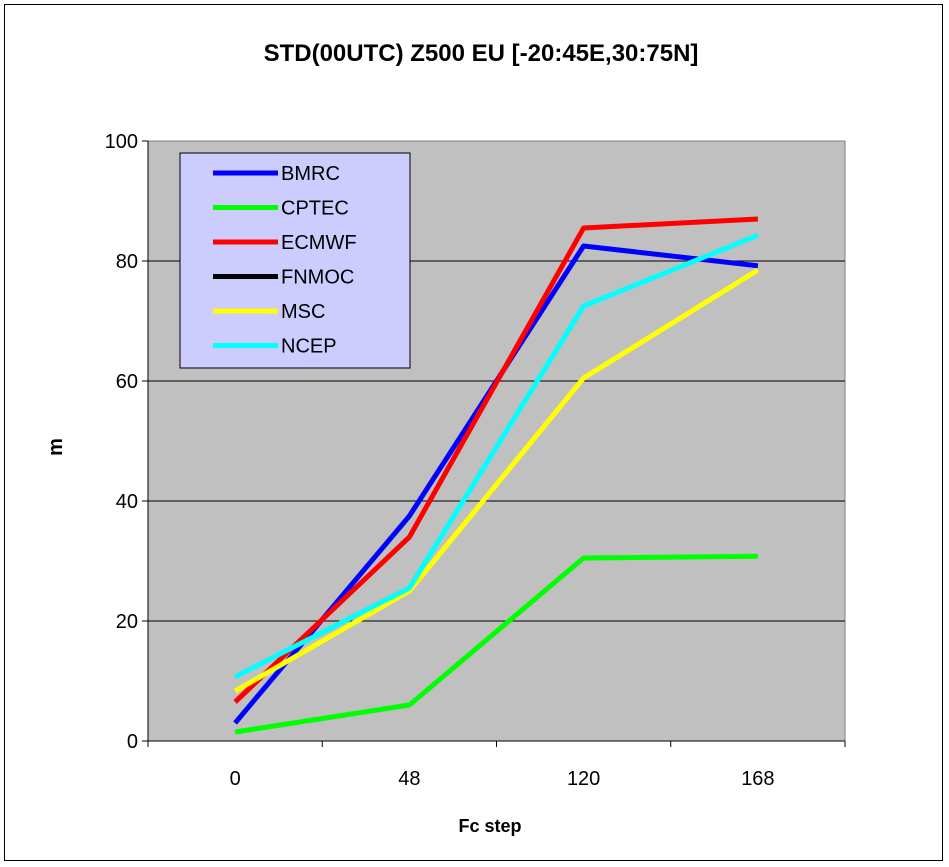 Image resolution: width=949 pixels, height=867 pixels. What do you see at coordinates (303, 312) in the screenshot?
I see `legend-label-msc: MSC` at bounding box center [303, 312].